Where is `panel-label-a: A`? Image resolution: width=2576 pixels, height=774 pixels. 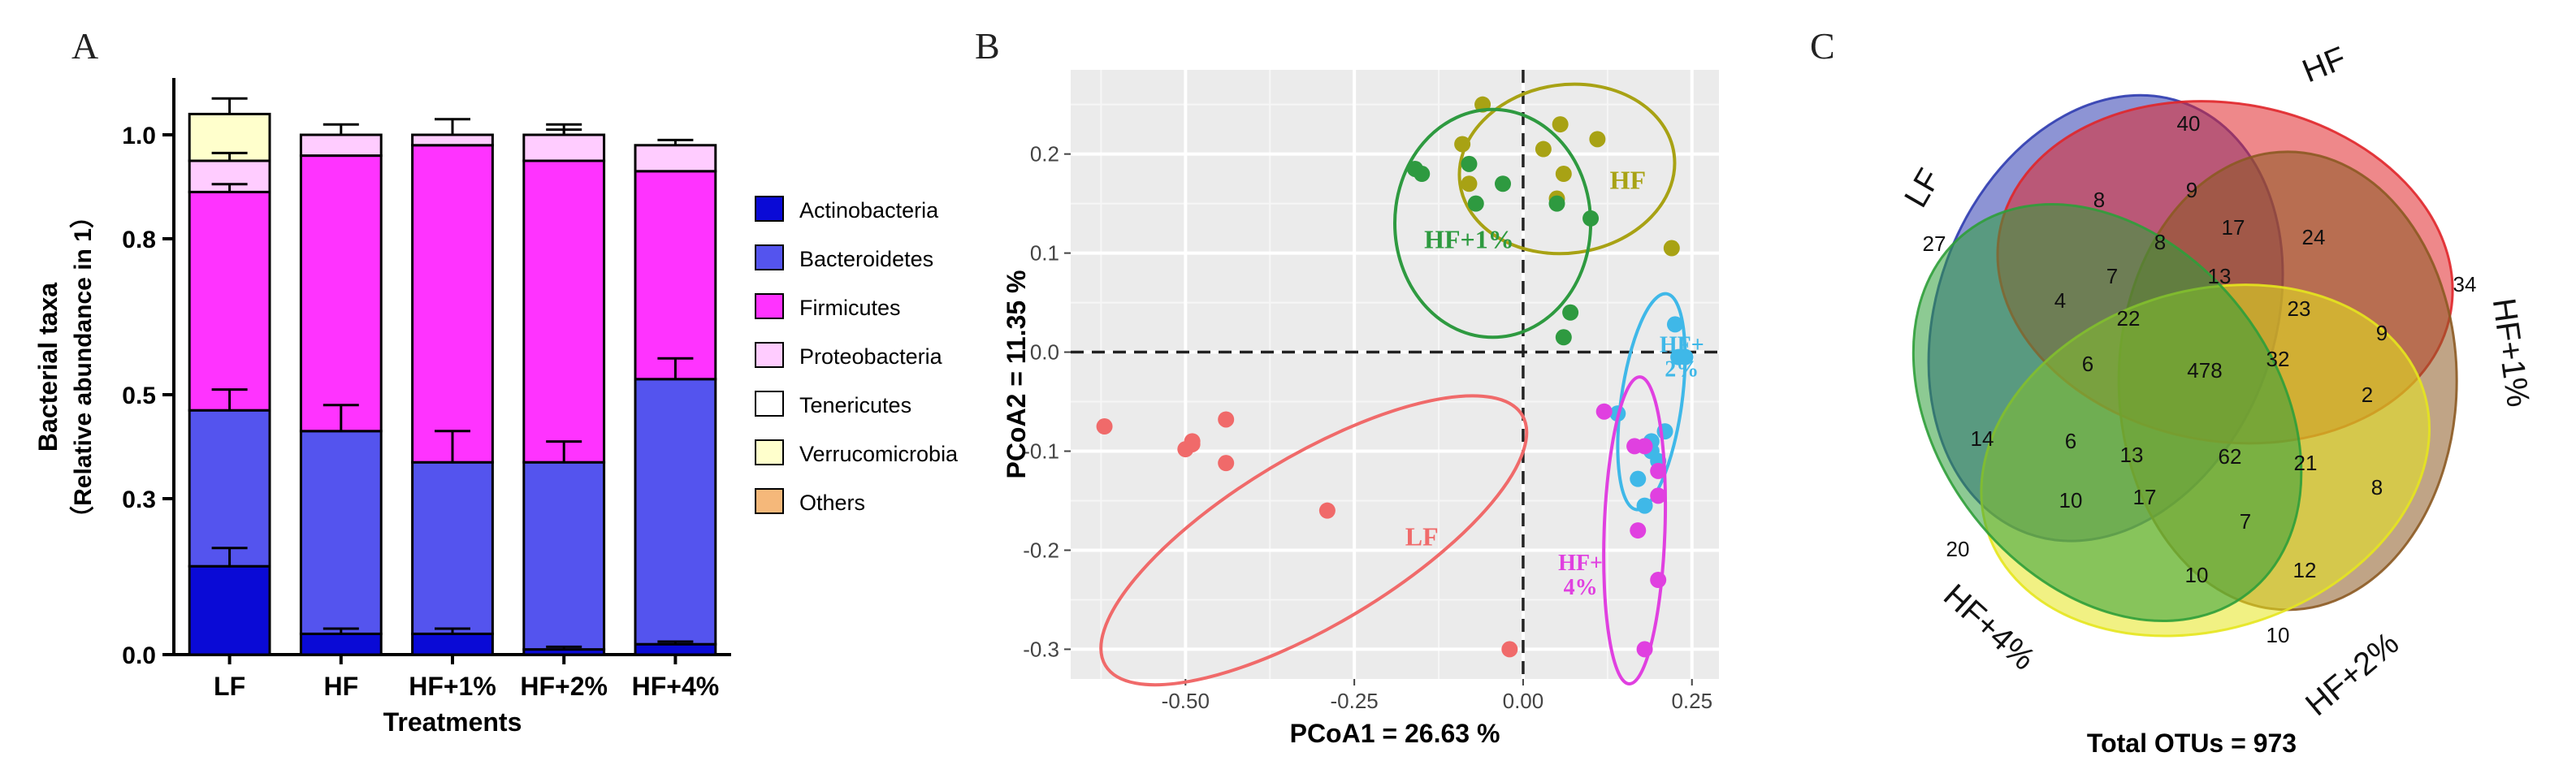
panel-label-a: A is located at coordinates (85, 46).